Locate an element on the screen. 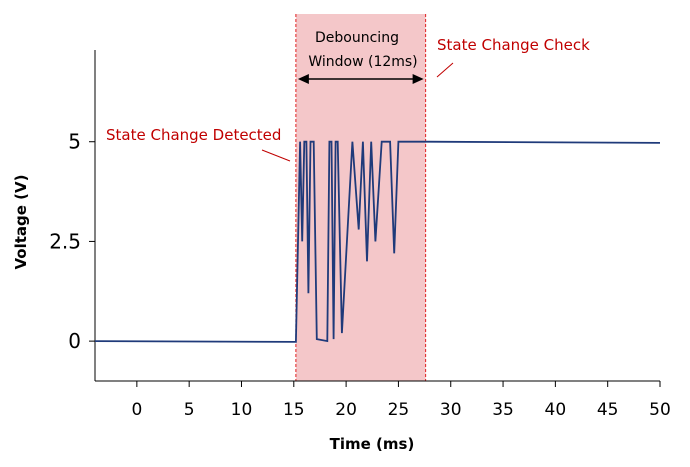  y-tick-label: 0 is located at coordinates (74, 341).